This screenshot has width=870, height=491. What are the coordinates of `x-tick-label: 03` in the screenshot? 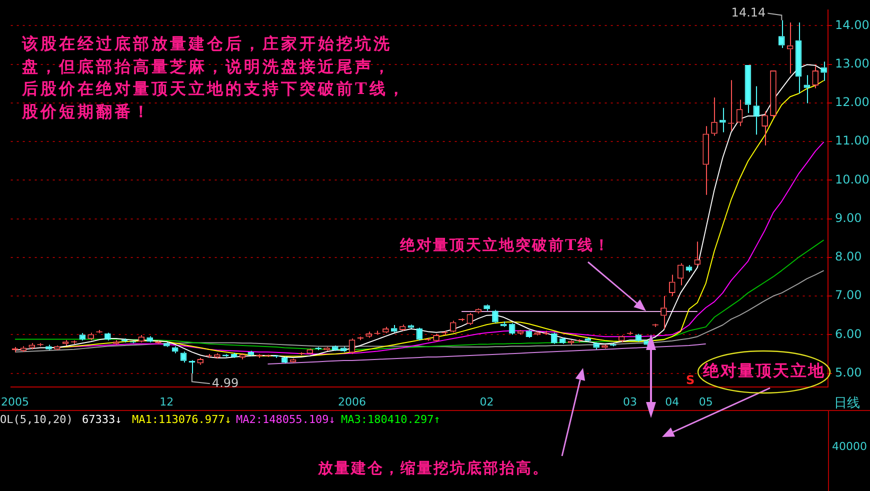 It's located at (630, 401).